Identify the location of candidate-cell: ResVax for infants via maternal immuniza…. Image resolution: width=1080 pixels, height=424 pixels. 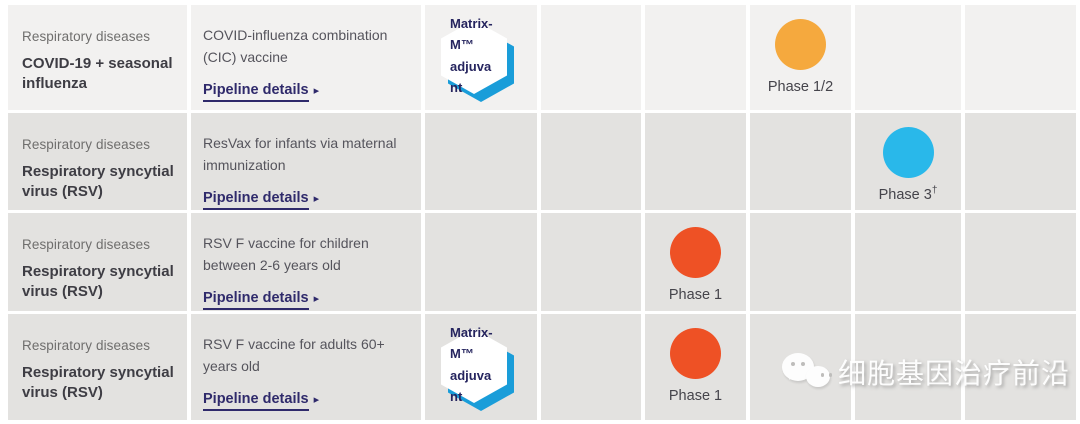
(306, 162).